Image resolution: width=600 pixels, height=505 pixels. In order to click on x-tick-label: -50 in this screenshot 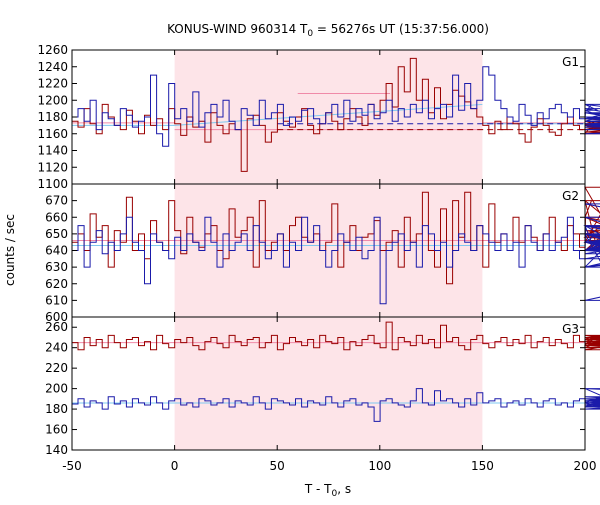, I will do `click(72, 466)`.